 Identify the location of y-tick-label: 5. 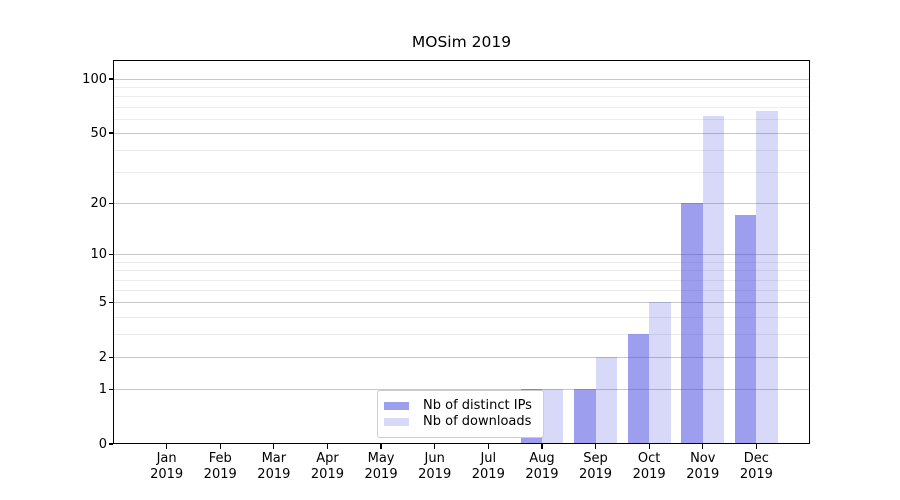
(102, 302).